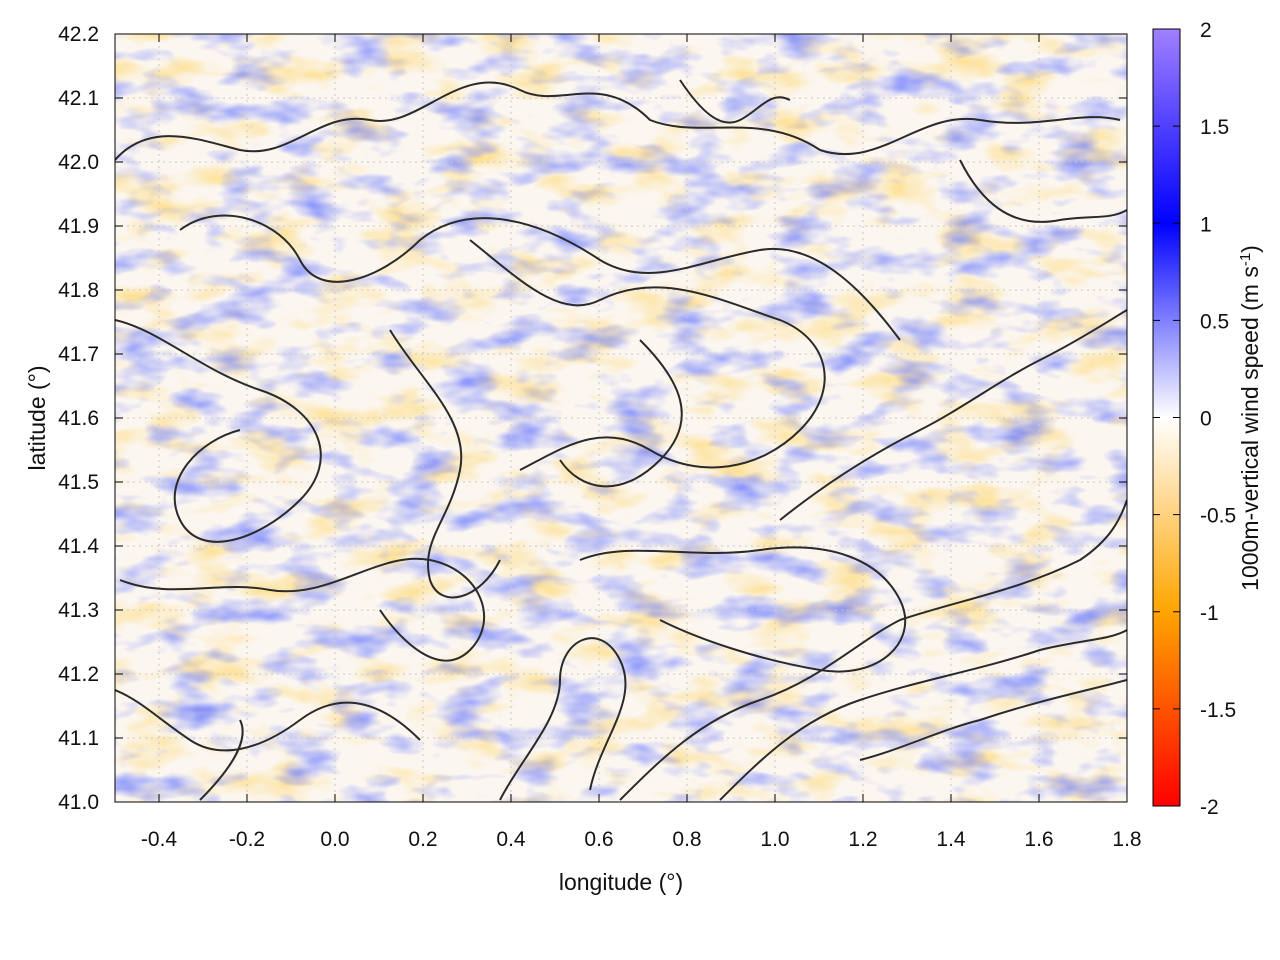  What do you see at coordinates (1038, 839) in the screenshot?
I see `x-tick-label: 1.6` at bounding box center [1038, 839].